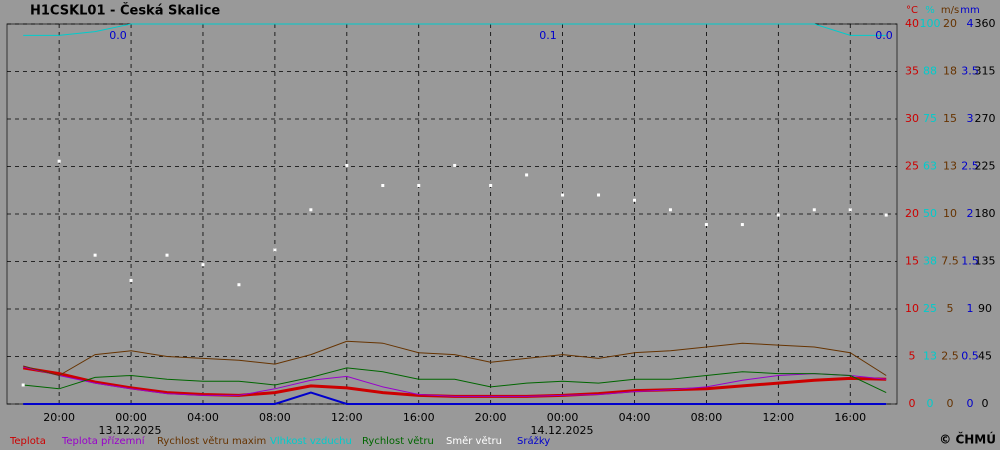  I want to click on y-tick-label: 270, so click(985, 118).